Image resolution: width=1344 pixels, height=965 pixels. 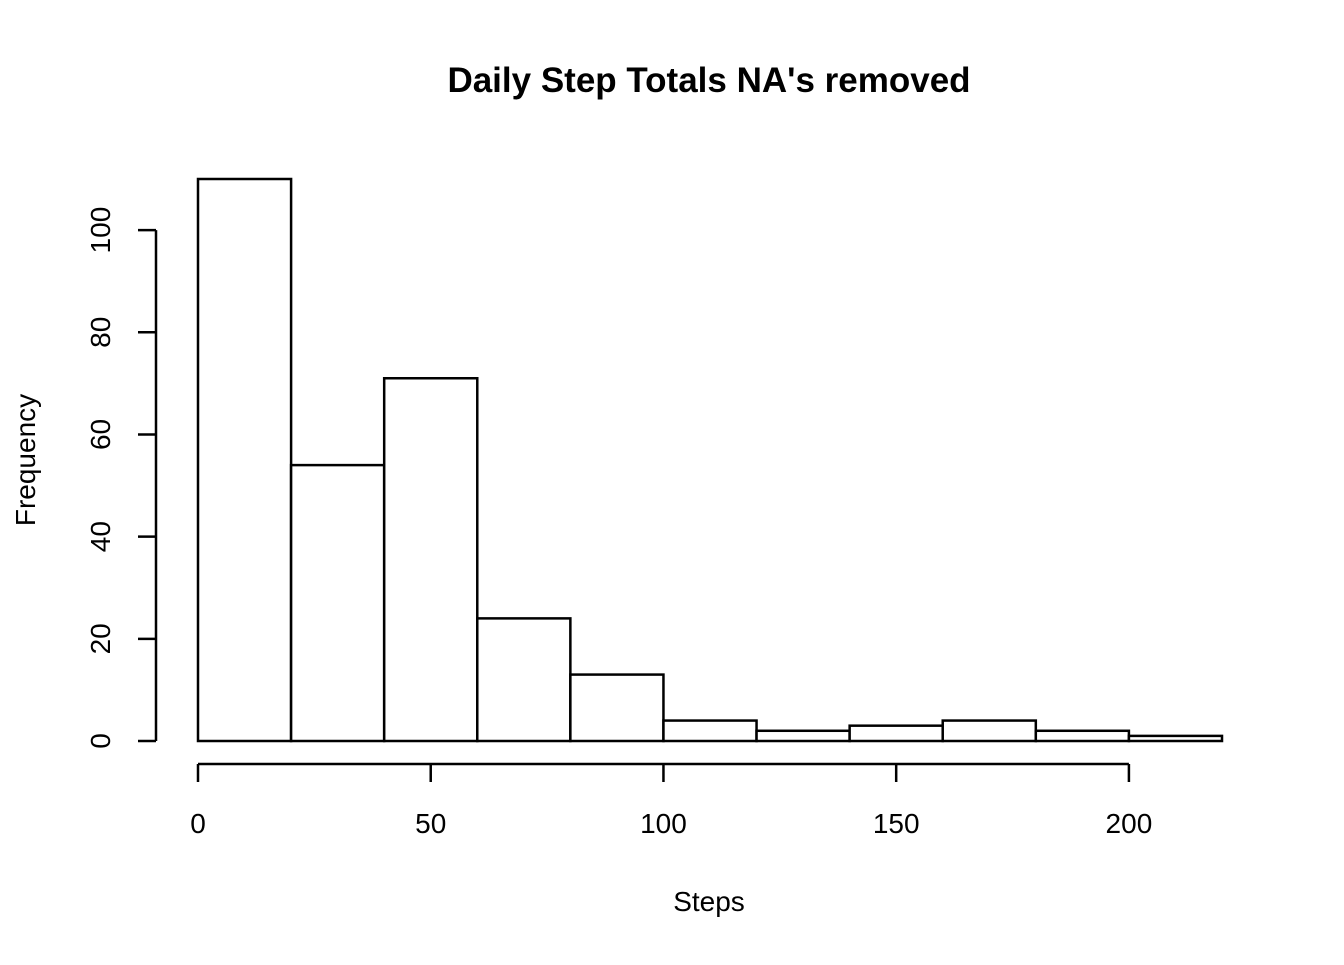 What do you see at coordinates (25, 460) in the screenshot?
I see `y-axis-label: Frequency` at bounding box center [25, 460].